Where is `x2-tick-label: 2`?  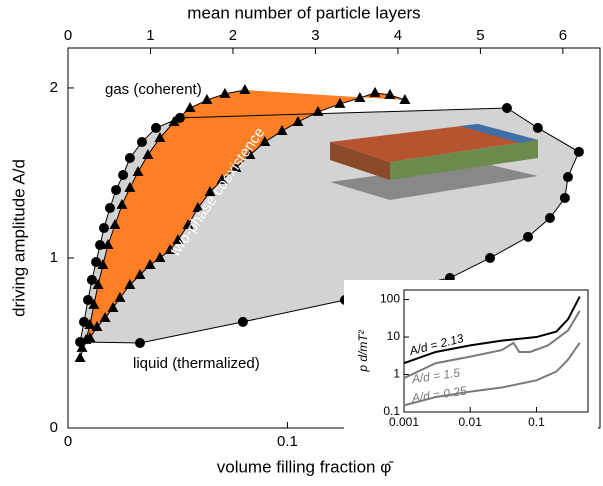
x2-tick-label: 2 is located at coordinates (233, 35).